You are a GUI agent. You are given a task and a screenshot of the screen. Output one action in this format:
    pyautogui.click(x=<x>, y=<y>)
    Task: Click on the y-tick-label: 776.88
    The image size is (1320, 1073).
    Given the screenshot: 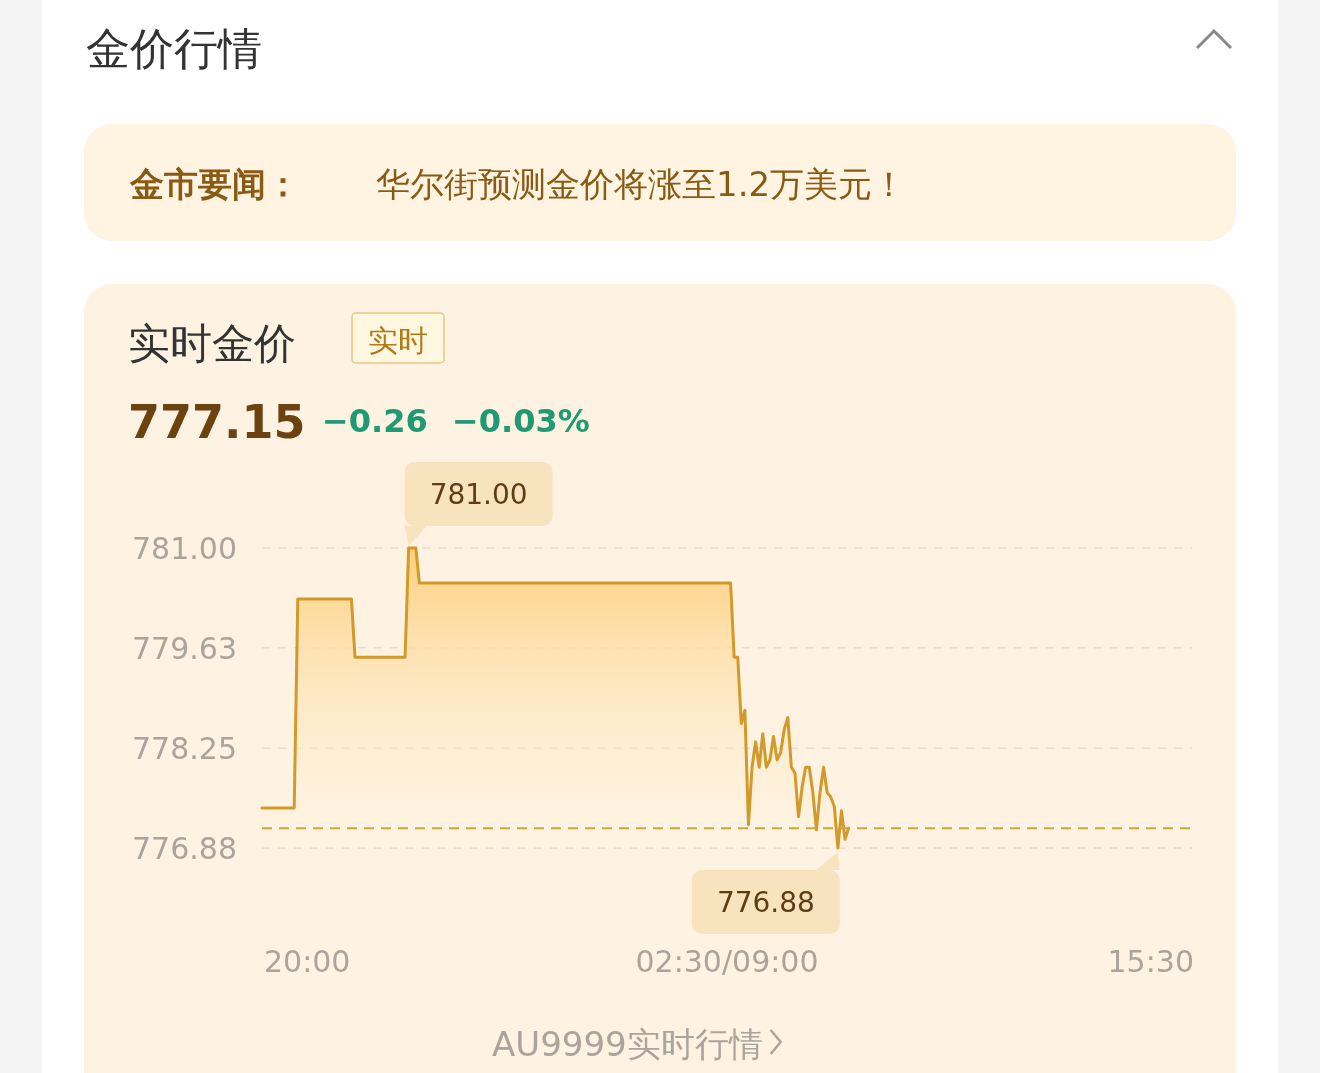 What is the action you would take?
    pyautogui.click(x=184, y=848)
    